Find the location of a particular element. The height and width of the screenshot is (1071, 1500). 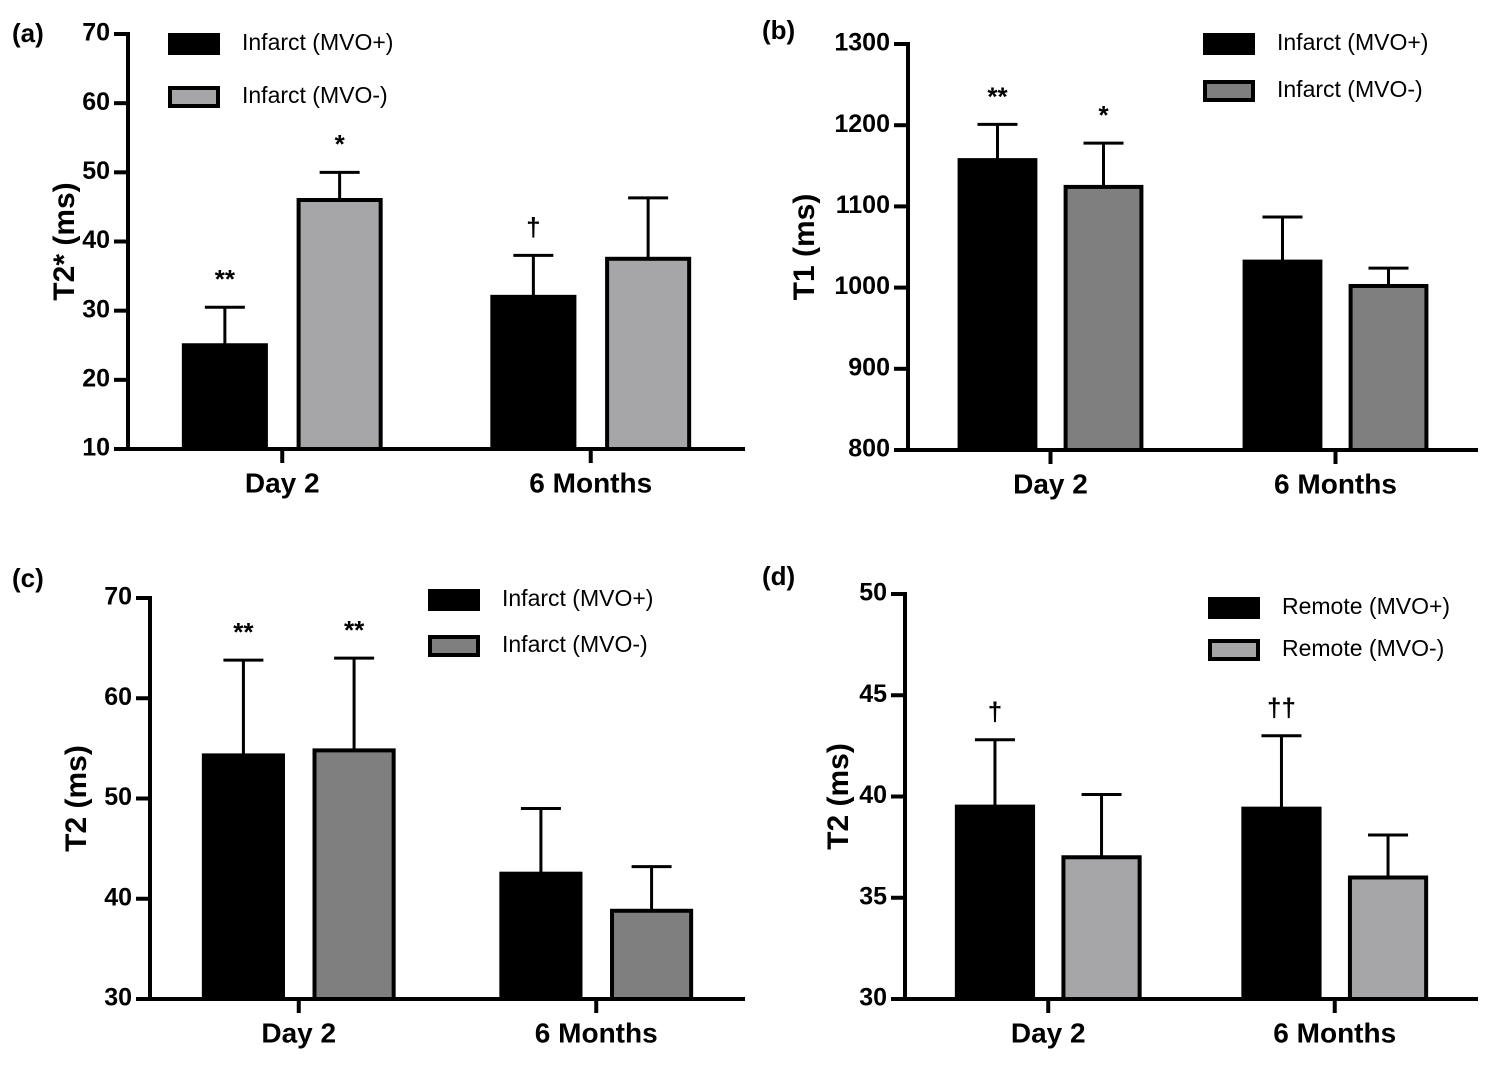

y-tick-label: 10 is located at coordinates (96, 448).